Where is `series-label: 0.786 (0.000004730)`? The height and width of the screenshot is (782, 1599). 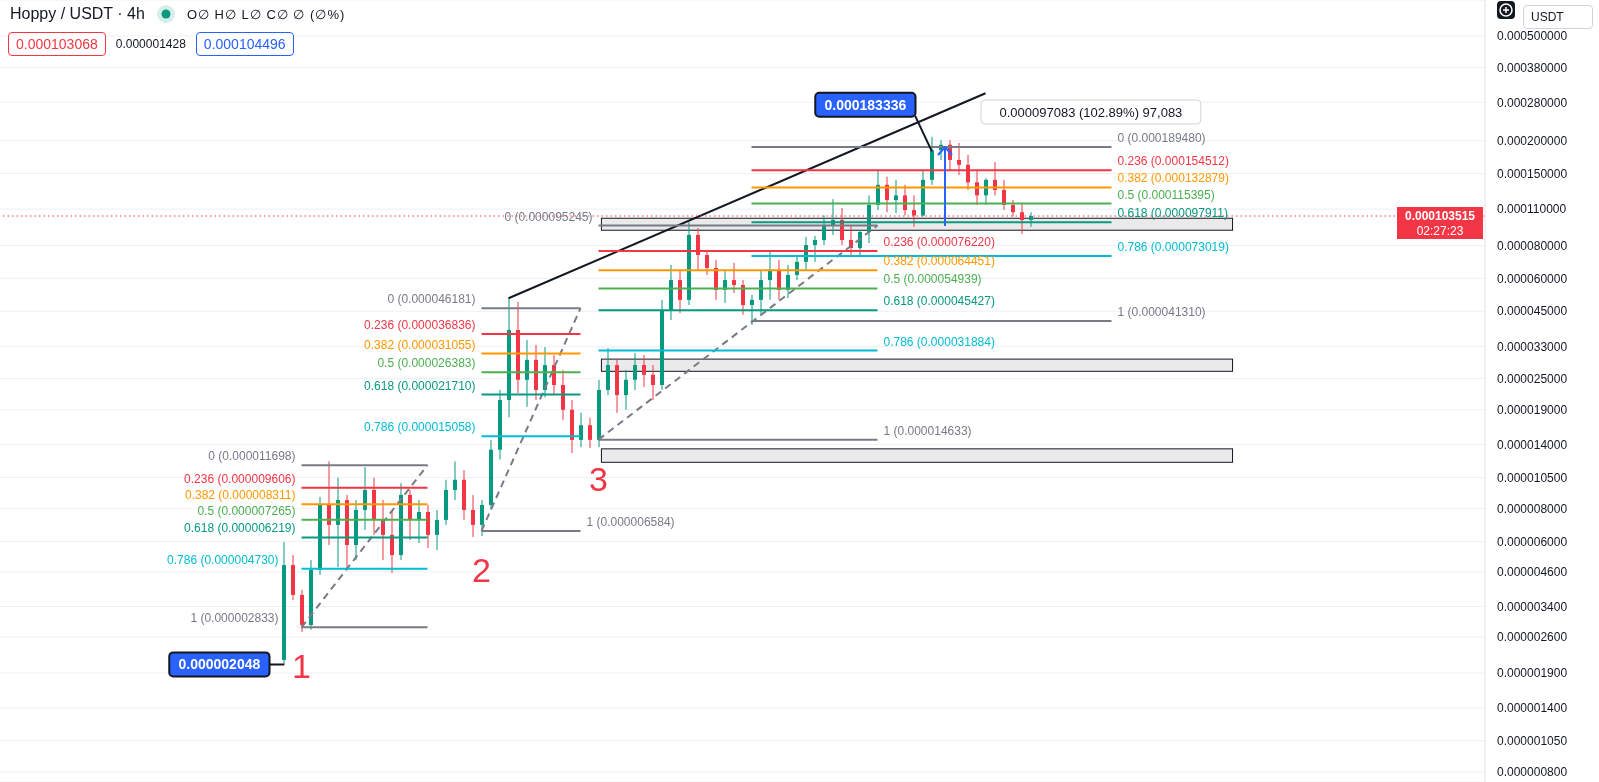
series-label: 0.786 (0.000004730) is located at coordinates (223, 559).